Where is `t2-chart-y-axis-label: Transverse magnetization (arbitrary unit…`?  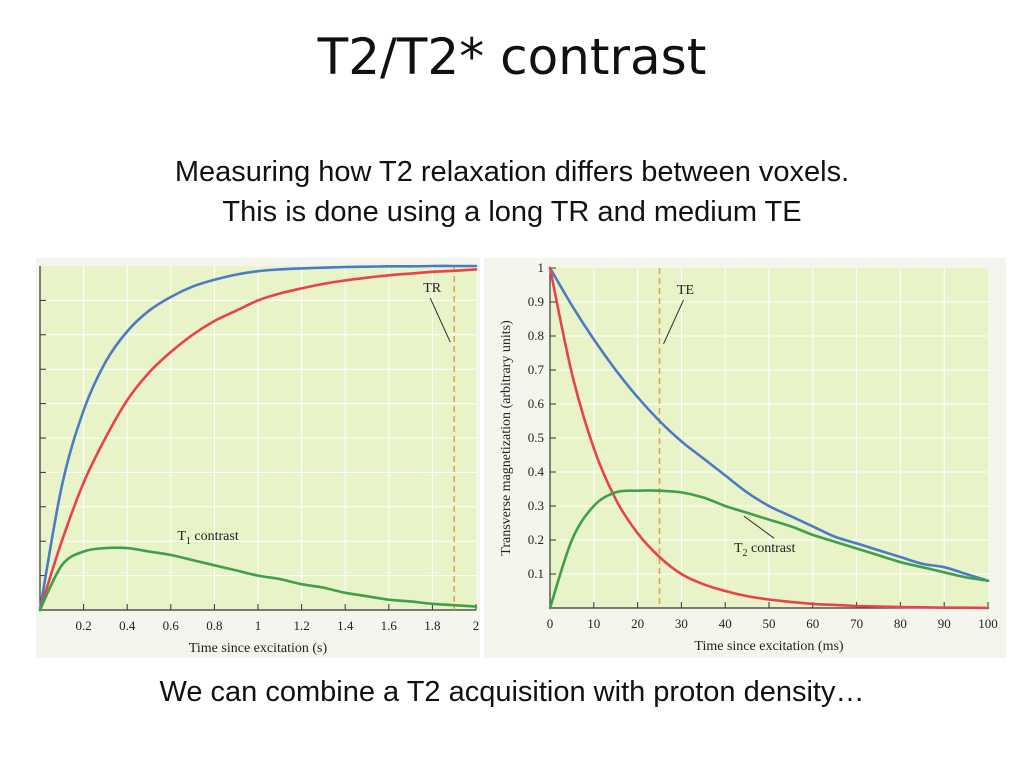 t2-chart-y-axis-label: Transverse magnetization (arbitrary unit… is located at coordinates (506, 438).